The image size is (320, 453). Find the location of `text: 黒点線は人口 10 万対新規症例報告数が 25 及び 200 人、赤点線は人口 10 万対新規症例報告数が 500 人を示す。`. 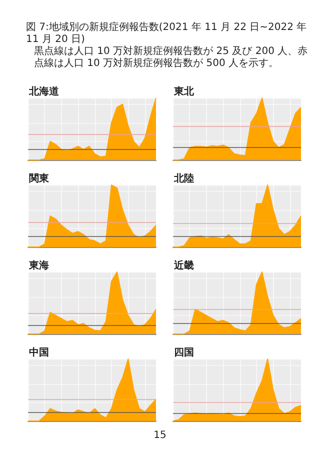

text: 黒点線は人口 10 万対新規症例報告数が 25 及び 200 人、赤点線は人口 10 万対新規症例報告数が 500 人を示す。 is located at coordinates (170, 58).